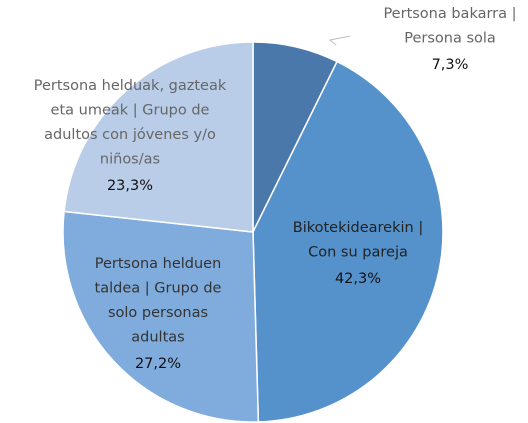 This screenshot has height=423, width=528. Describe the element at coordinates (158, 364) in the screenshot. I see `value-label: 27,2%` at that location.